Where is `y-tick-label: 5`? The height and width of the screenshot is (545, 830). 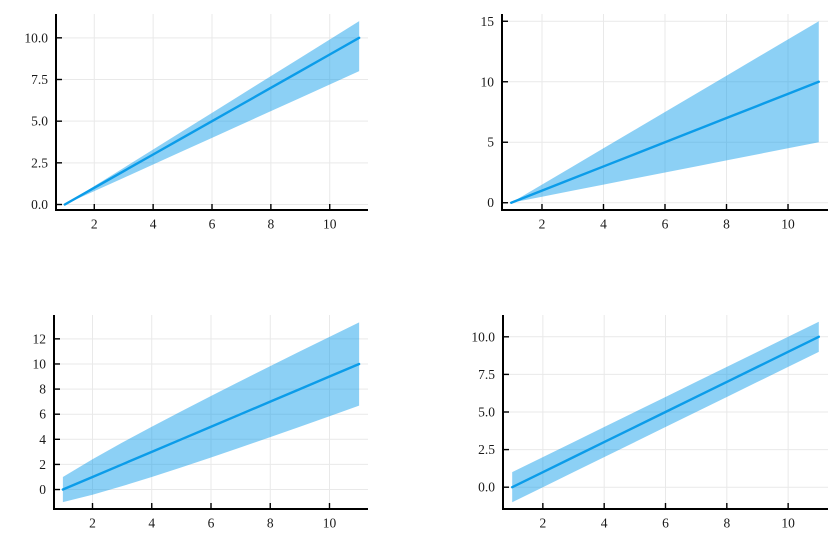
y-tick-label: 5 is located at coordinates (490, 142).